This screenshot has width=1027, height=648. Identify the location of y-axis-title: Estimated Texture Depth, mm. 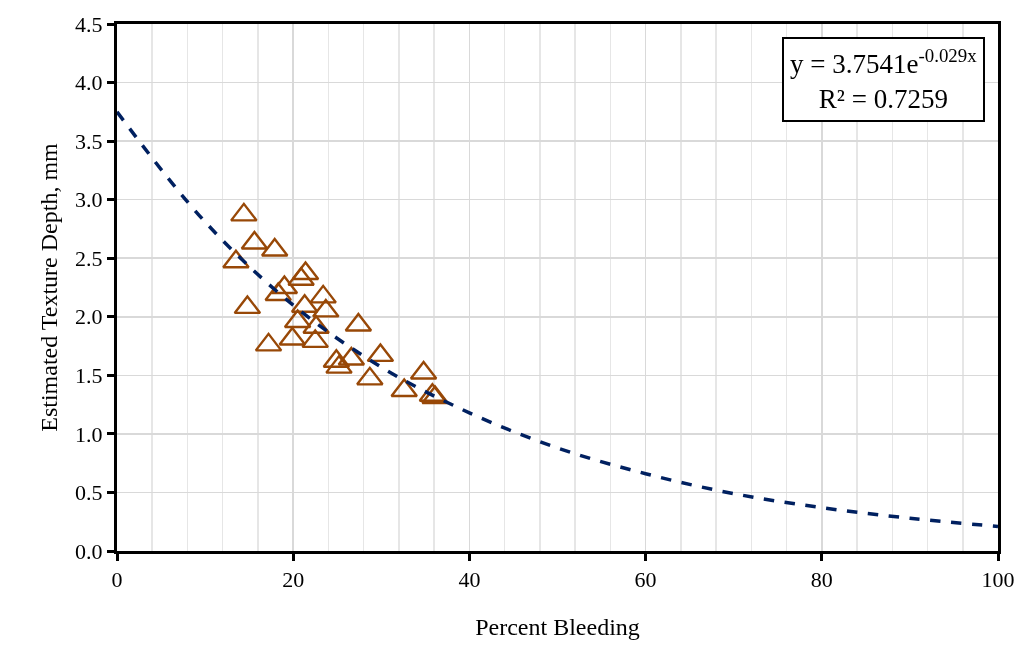
(49, 287).